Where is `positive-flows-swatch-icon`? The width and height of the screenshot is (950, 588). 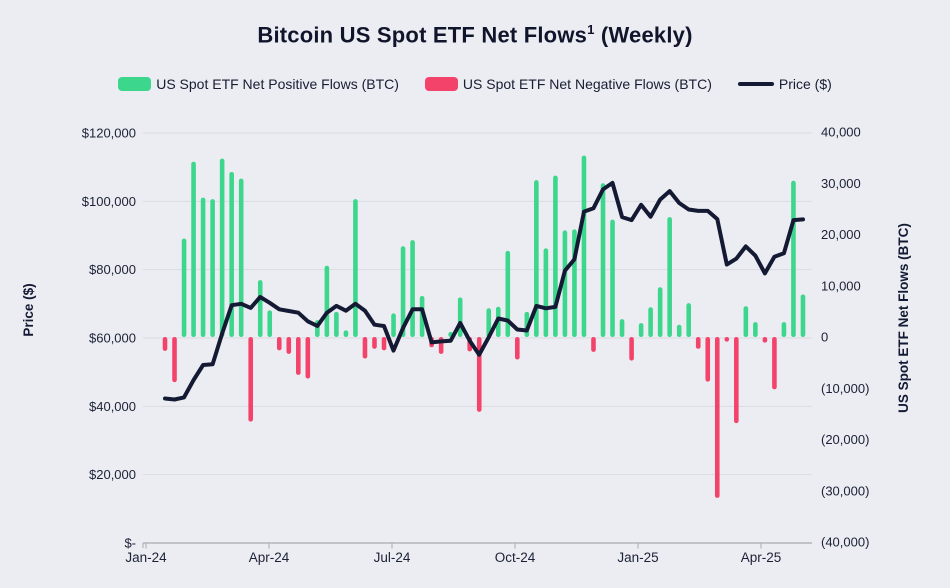
positive-flows-swatch-icon is located at coordinates (135, 84).